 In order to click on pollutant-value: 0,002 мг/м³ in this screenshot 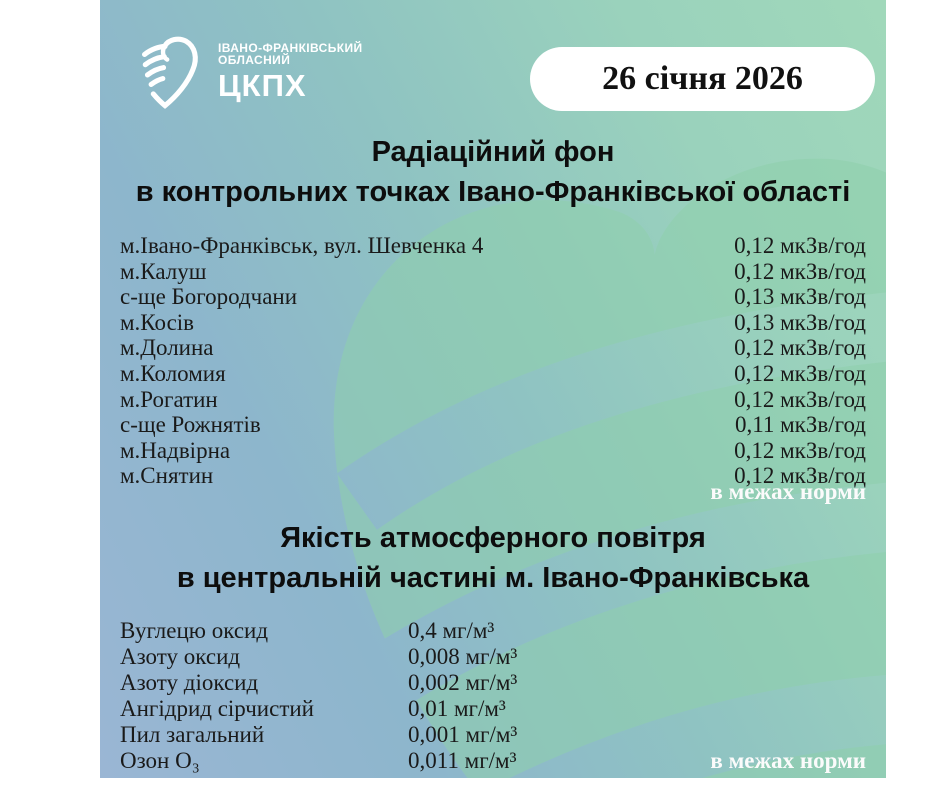, I will do `click(463, 682)`.